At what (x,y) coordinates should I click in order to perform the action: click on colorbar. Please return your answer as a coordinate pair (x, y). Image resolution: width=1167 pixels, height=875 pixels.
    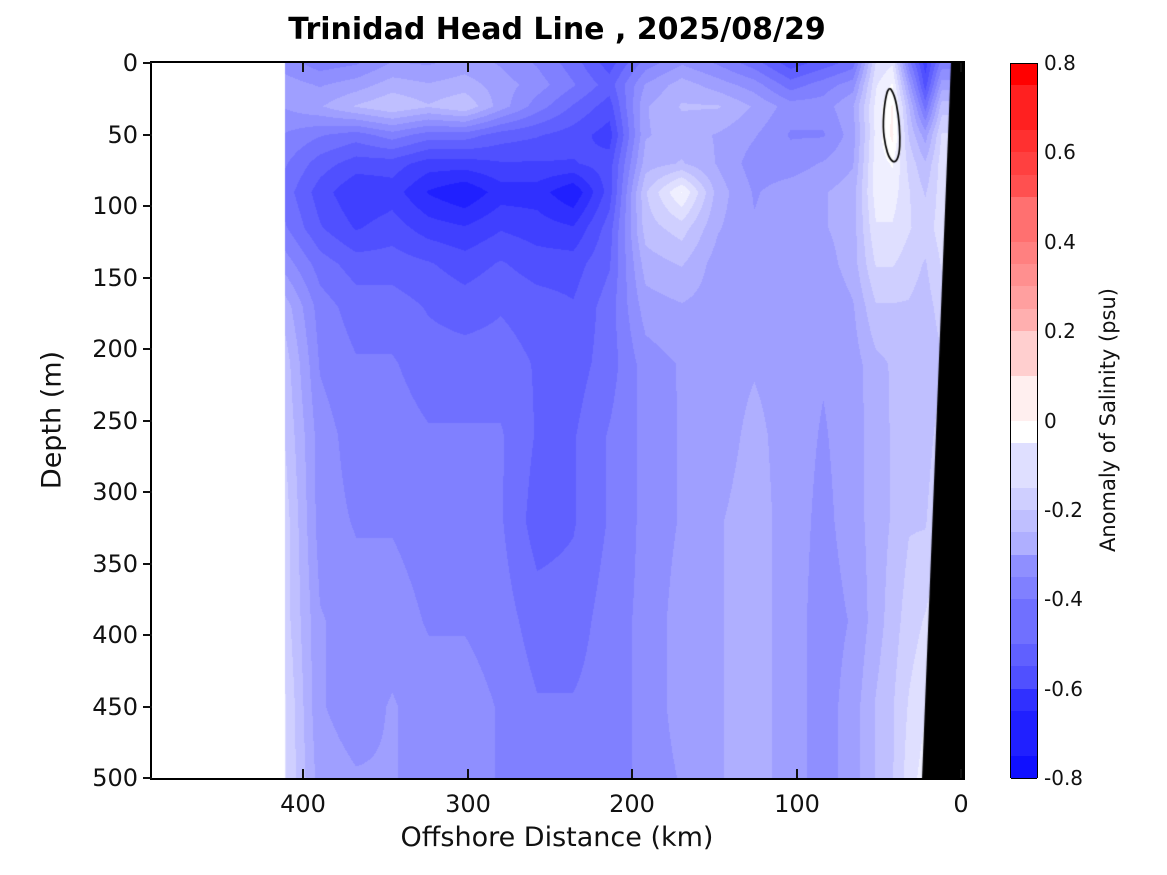
    Looking at the image, I should click on (1024, 421).